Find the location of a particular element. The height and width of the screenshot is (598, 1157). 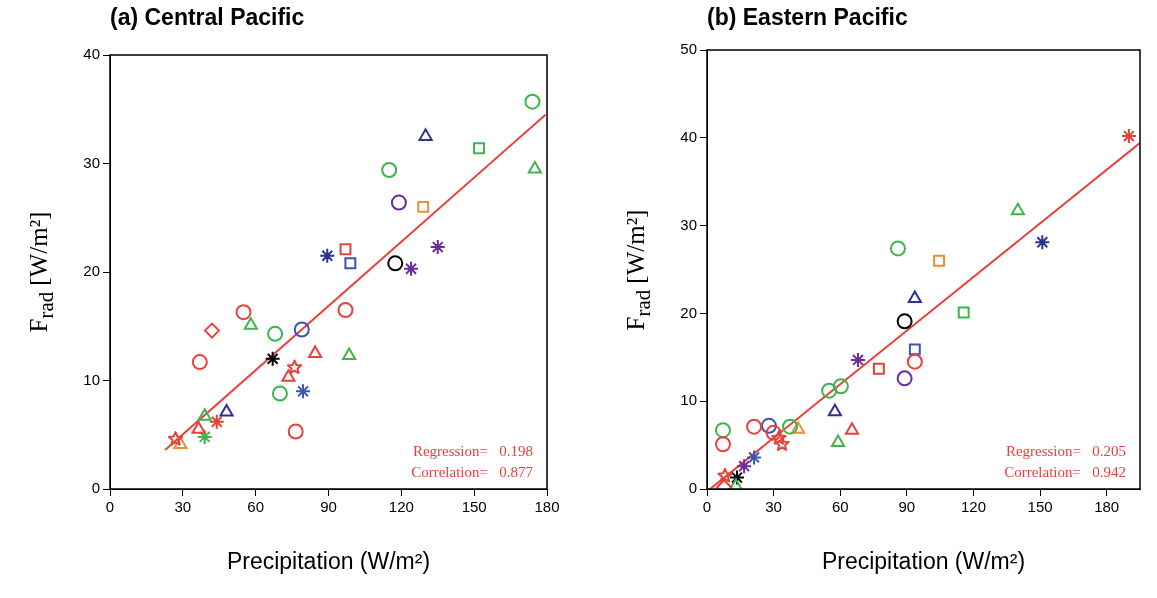

chart-title: (b) Eastern Pacific is located at coordinates (807, 17).